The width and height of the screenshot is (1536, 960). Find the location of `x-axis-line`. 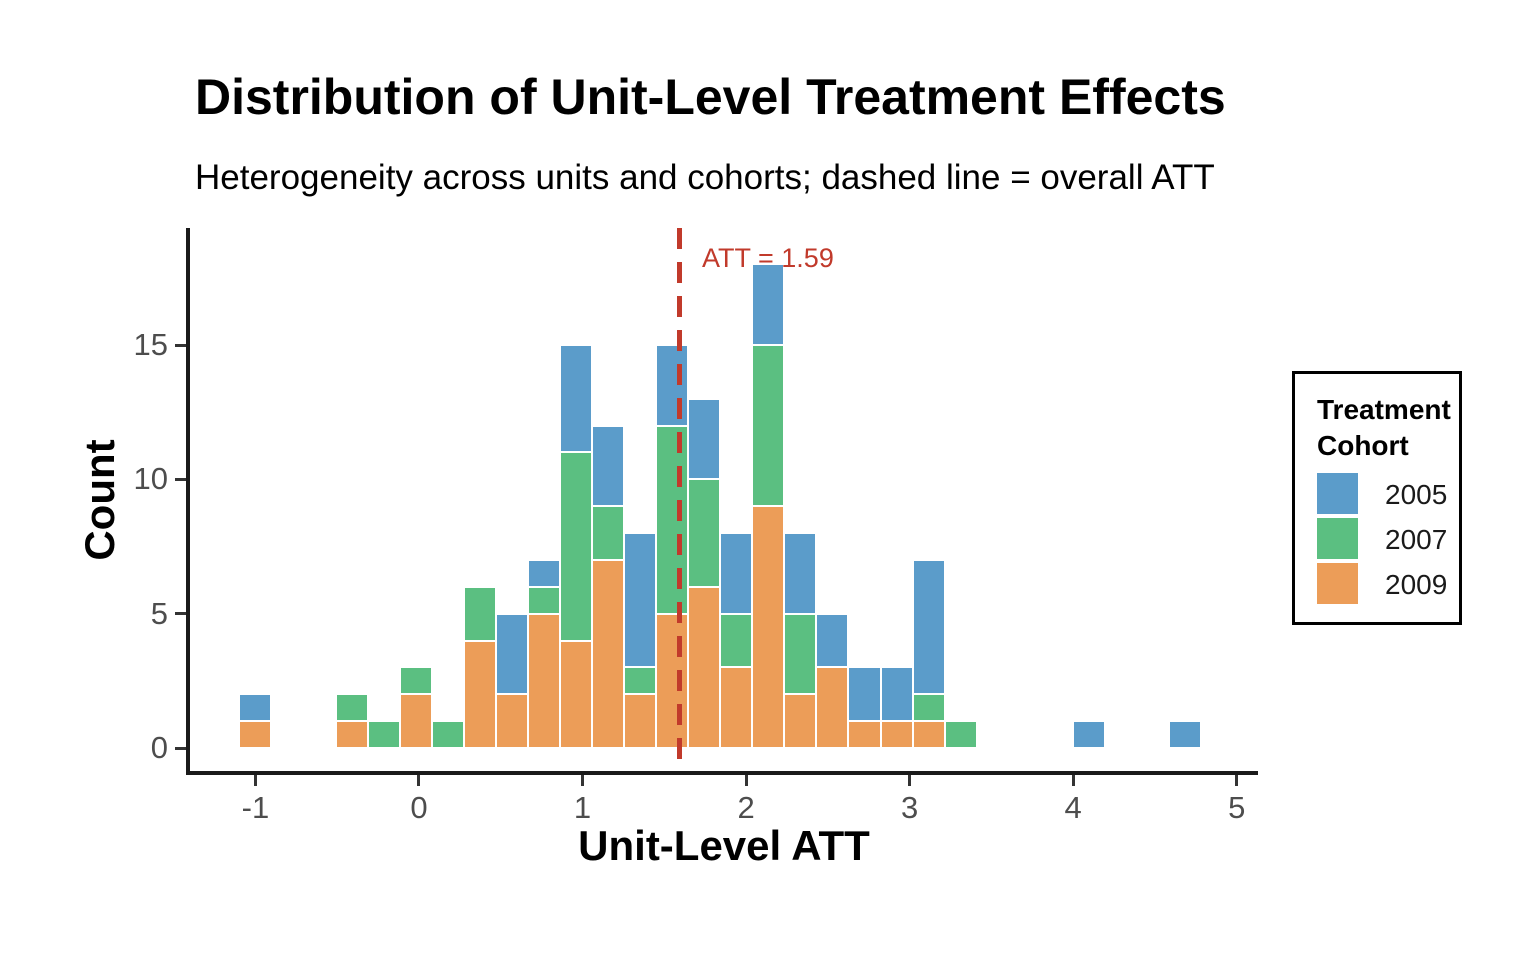

x-axis-line is located at coordinates (722, 773).